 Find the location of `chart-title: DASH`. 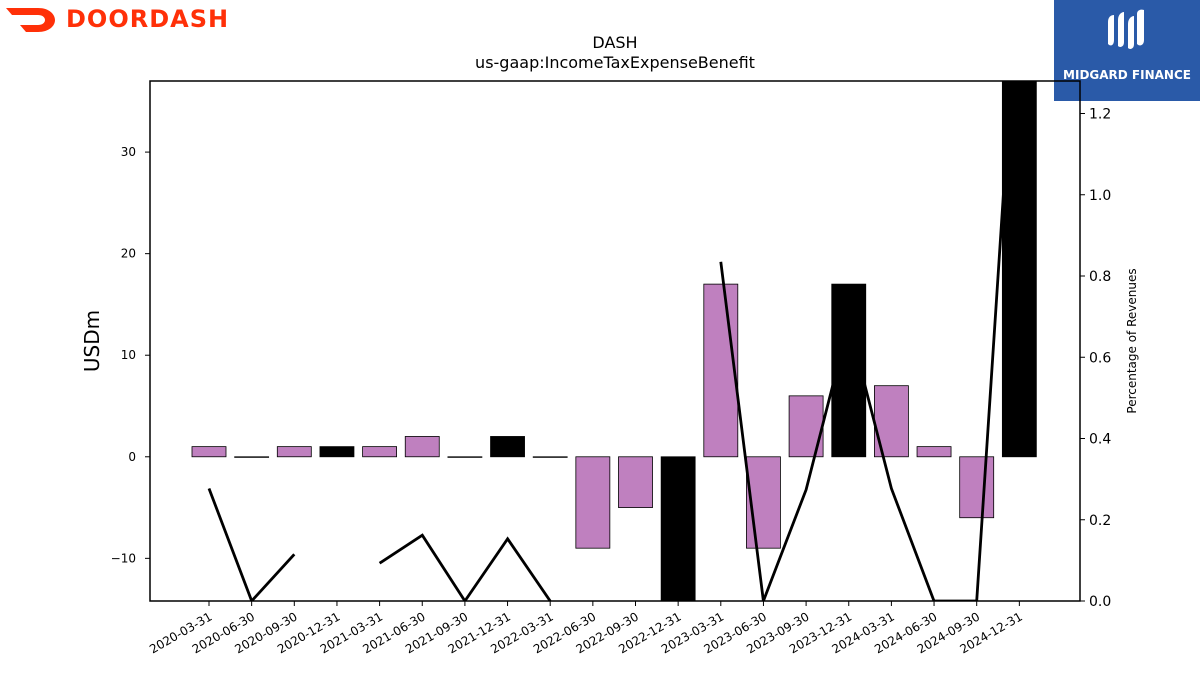

chart-title: DASH is located at coordinates (614, 42).